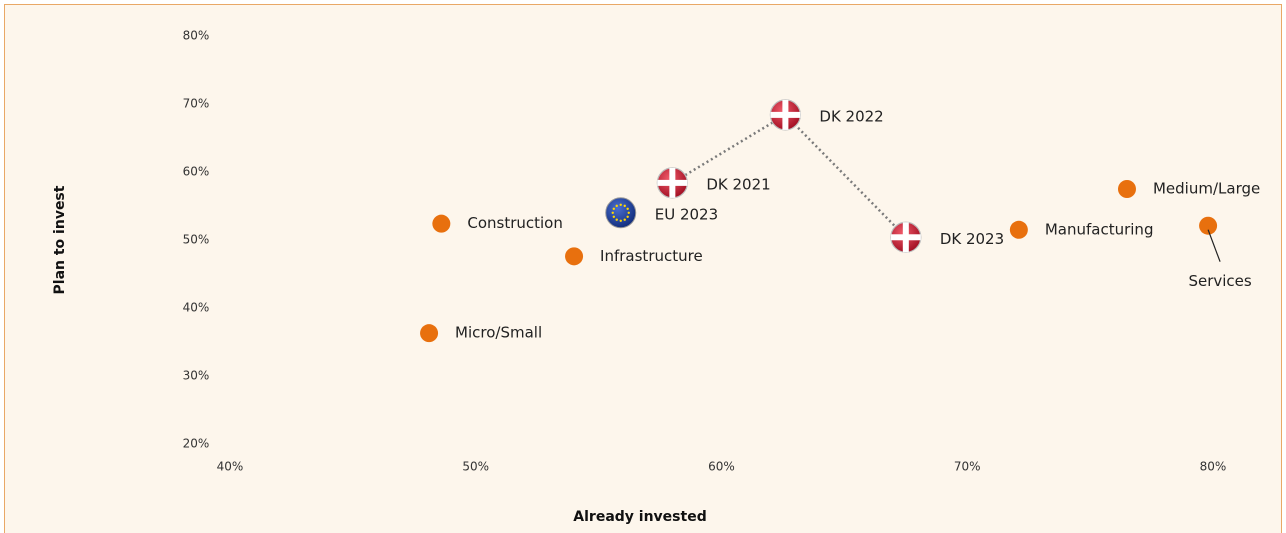  Describe the element at coordinates (196, 444) in the screenshot. I see `y-tick-label: 20%` at that location.